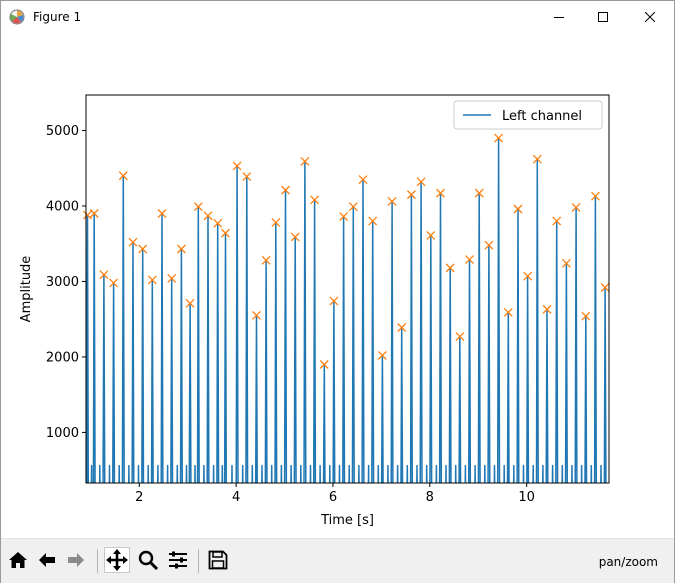  I want to click on x-tick-label: 4, so click(236, 497).